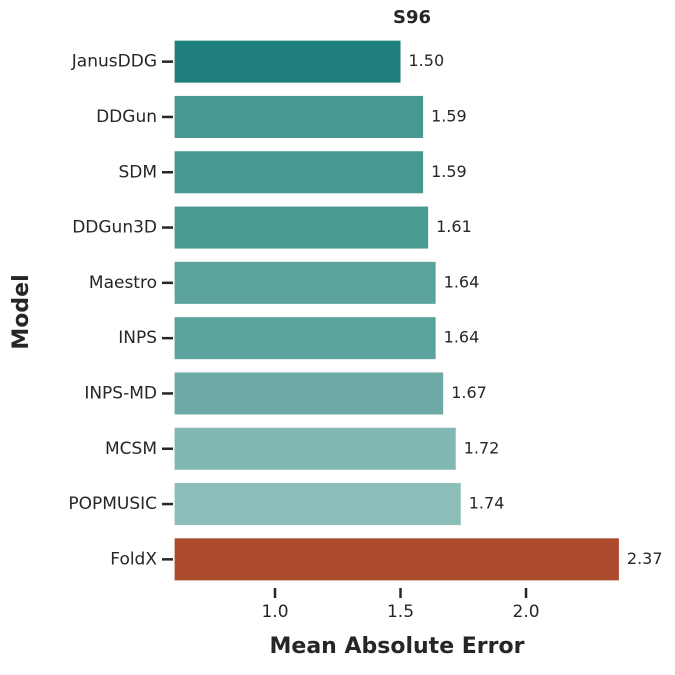 This screenshot has height=675, width=675. Describe the element at coordinates (133, 559) in the screenshot. I see `y-tick-label: FoldX` at that location.